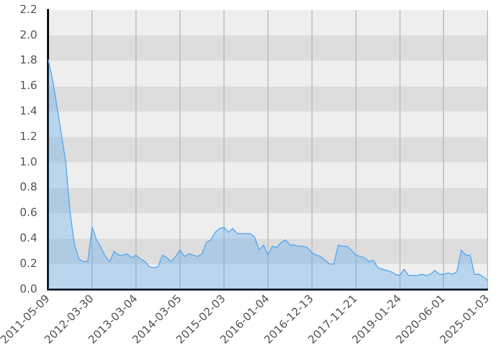 The height and width of the screenshot is (350, 500). I want to click on y-tick-label: 0.8, so click(29, 187).